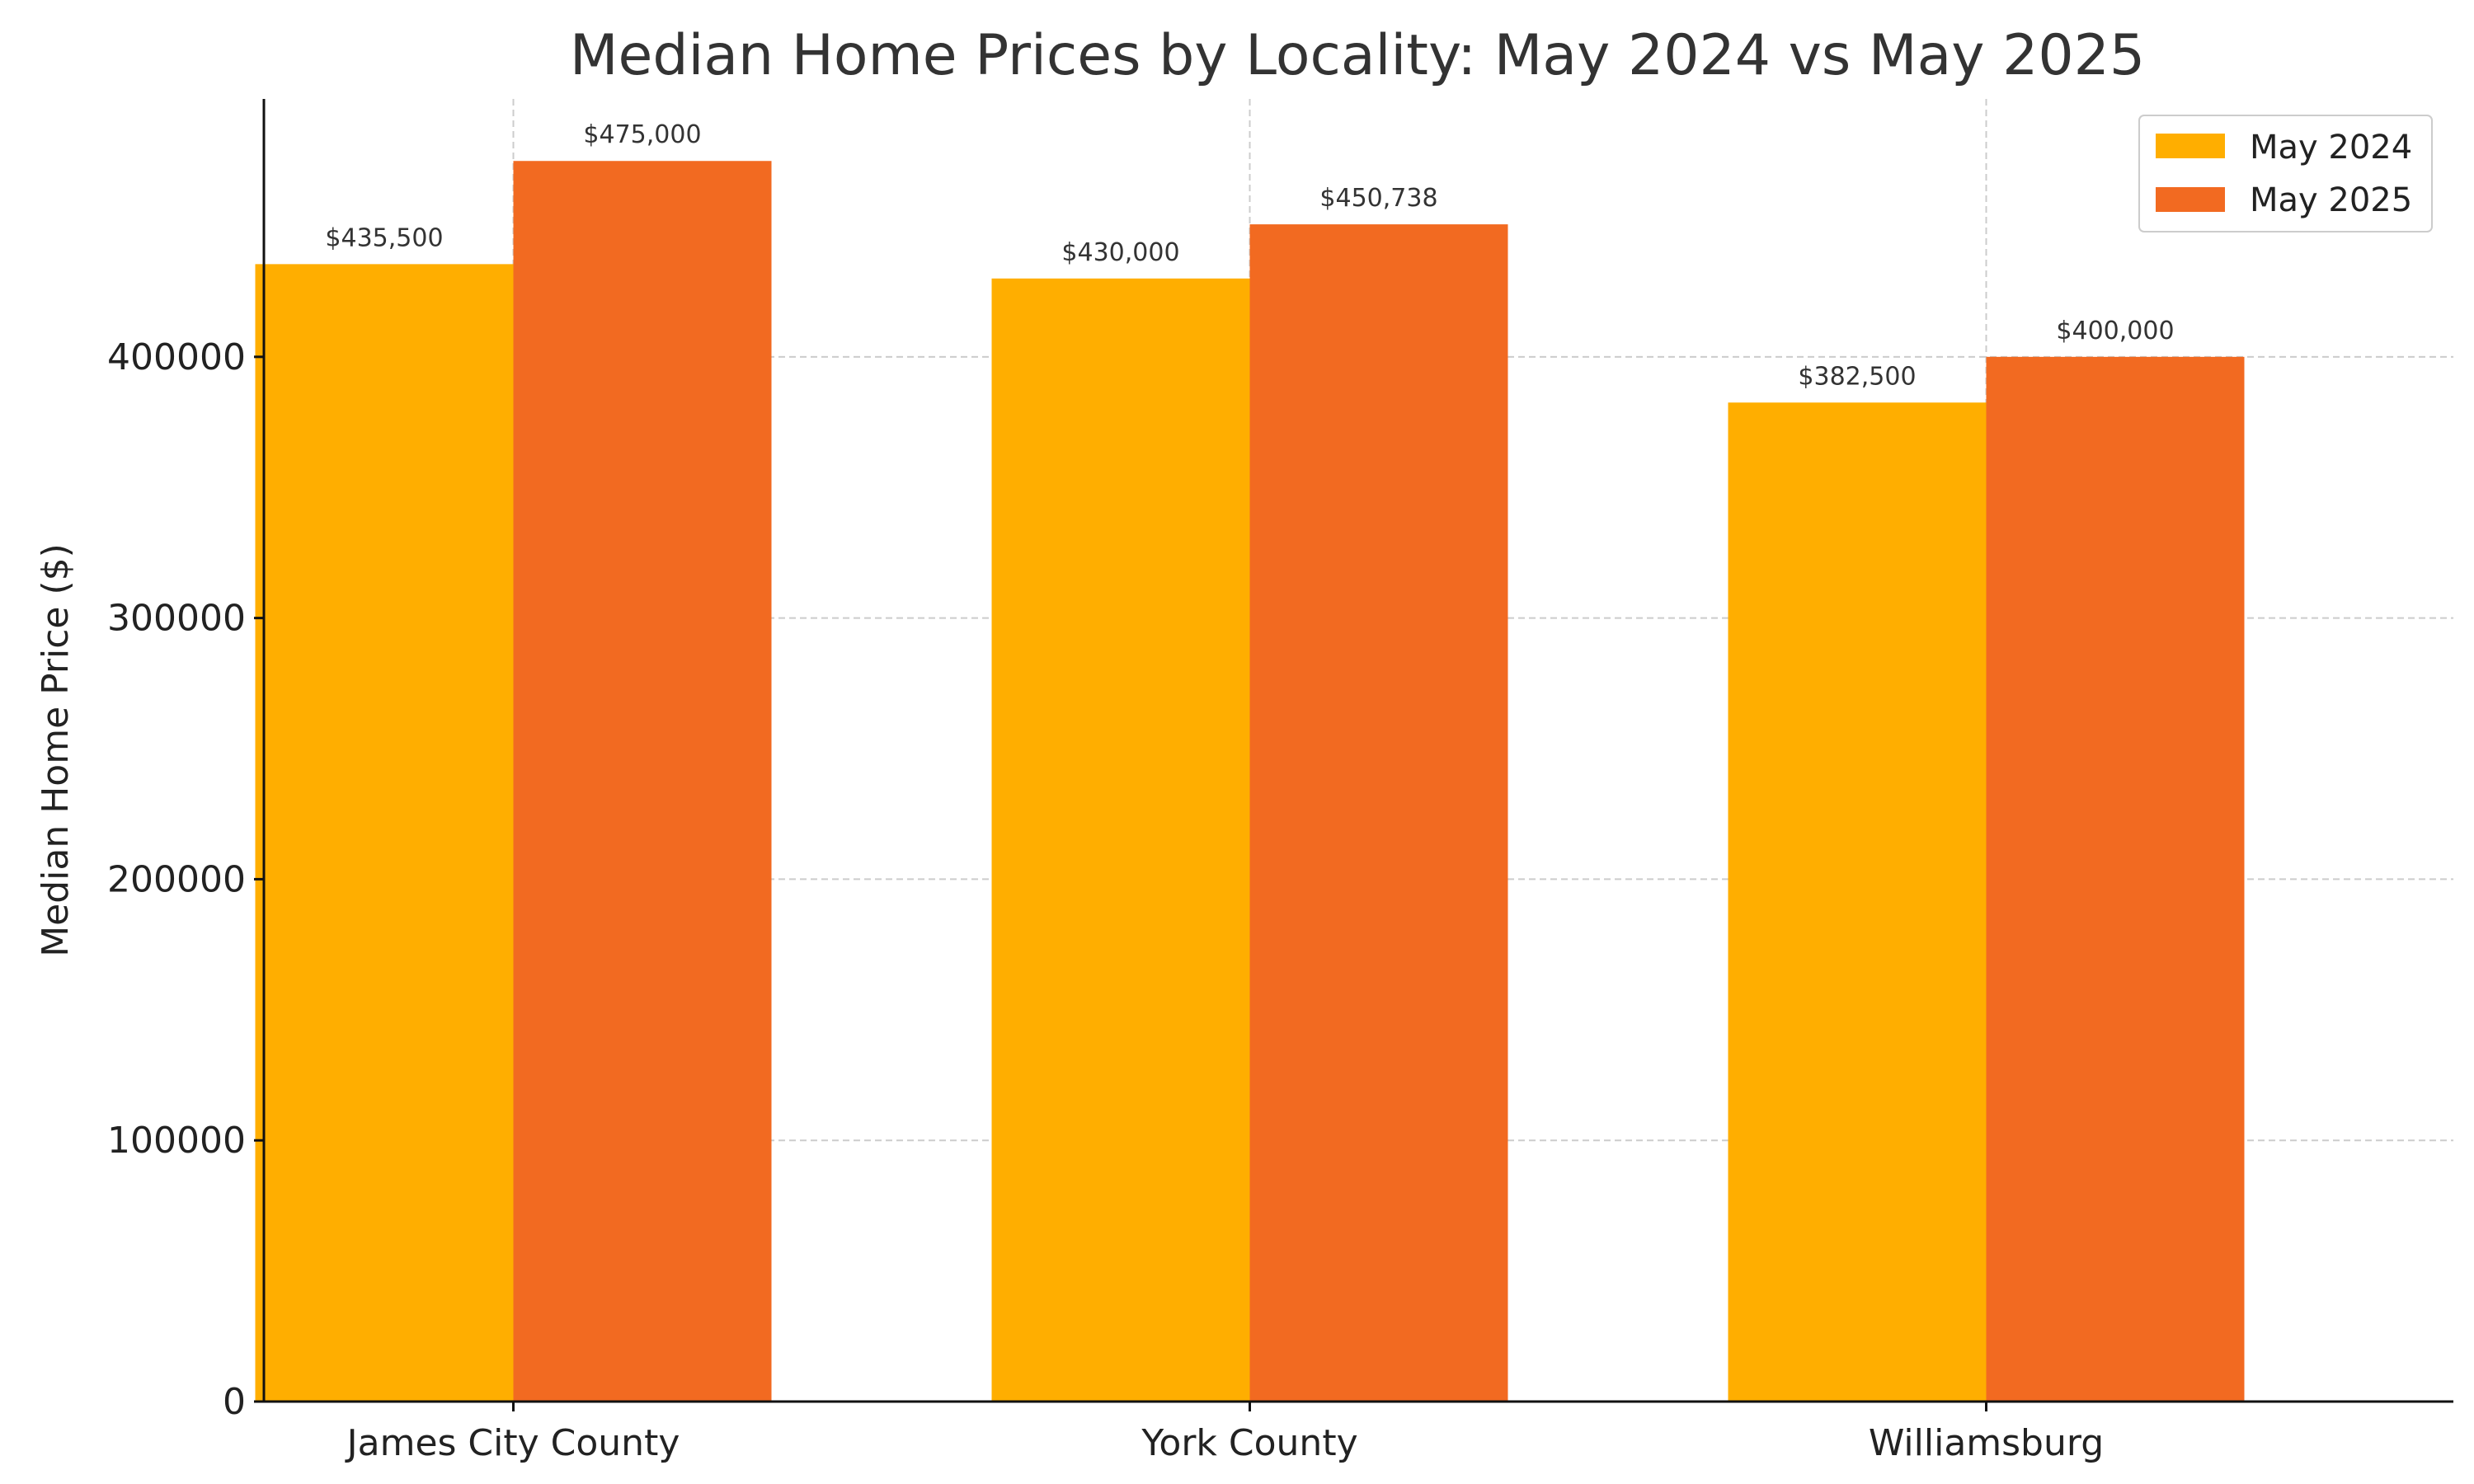 Image resolution: width=2474 pixels, height=1484 pixels. What do you see at coordinates (1249, 1443) in the screenshot?
I see `x-tick-label-york-county: York County` at bounding box center [1249, 1443].